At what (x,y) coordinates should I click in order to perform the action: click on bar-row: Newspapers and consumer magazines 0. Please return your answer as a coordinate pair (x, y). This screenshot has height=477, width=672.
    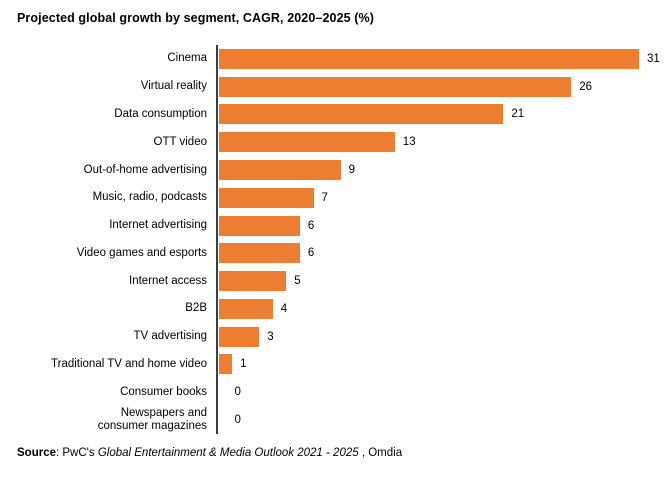
    Looking at the image, I should click on (336, 420).